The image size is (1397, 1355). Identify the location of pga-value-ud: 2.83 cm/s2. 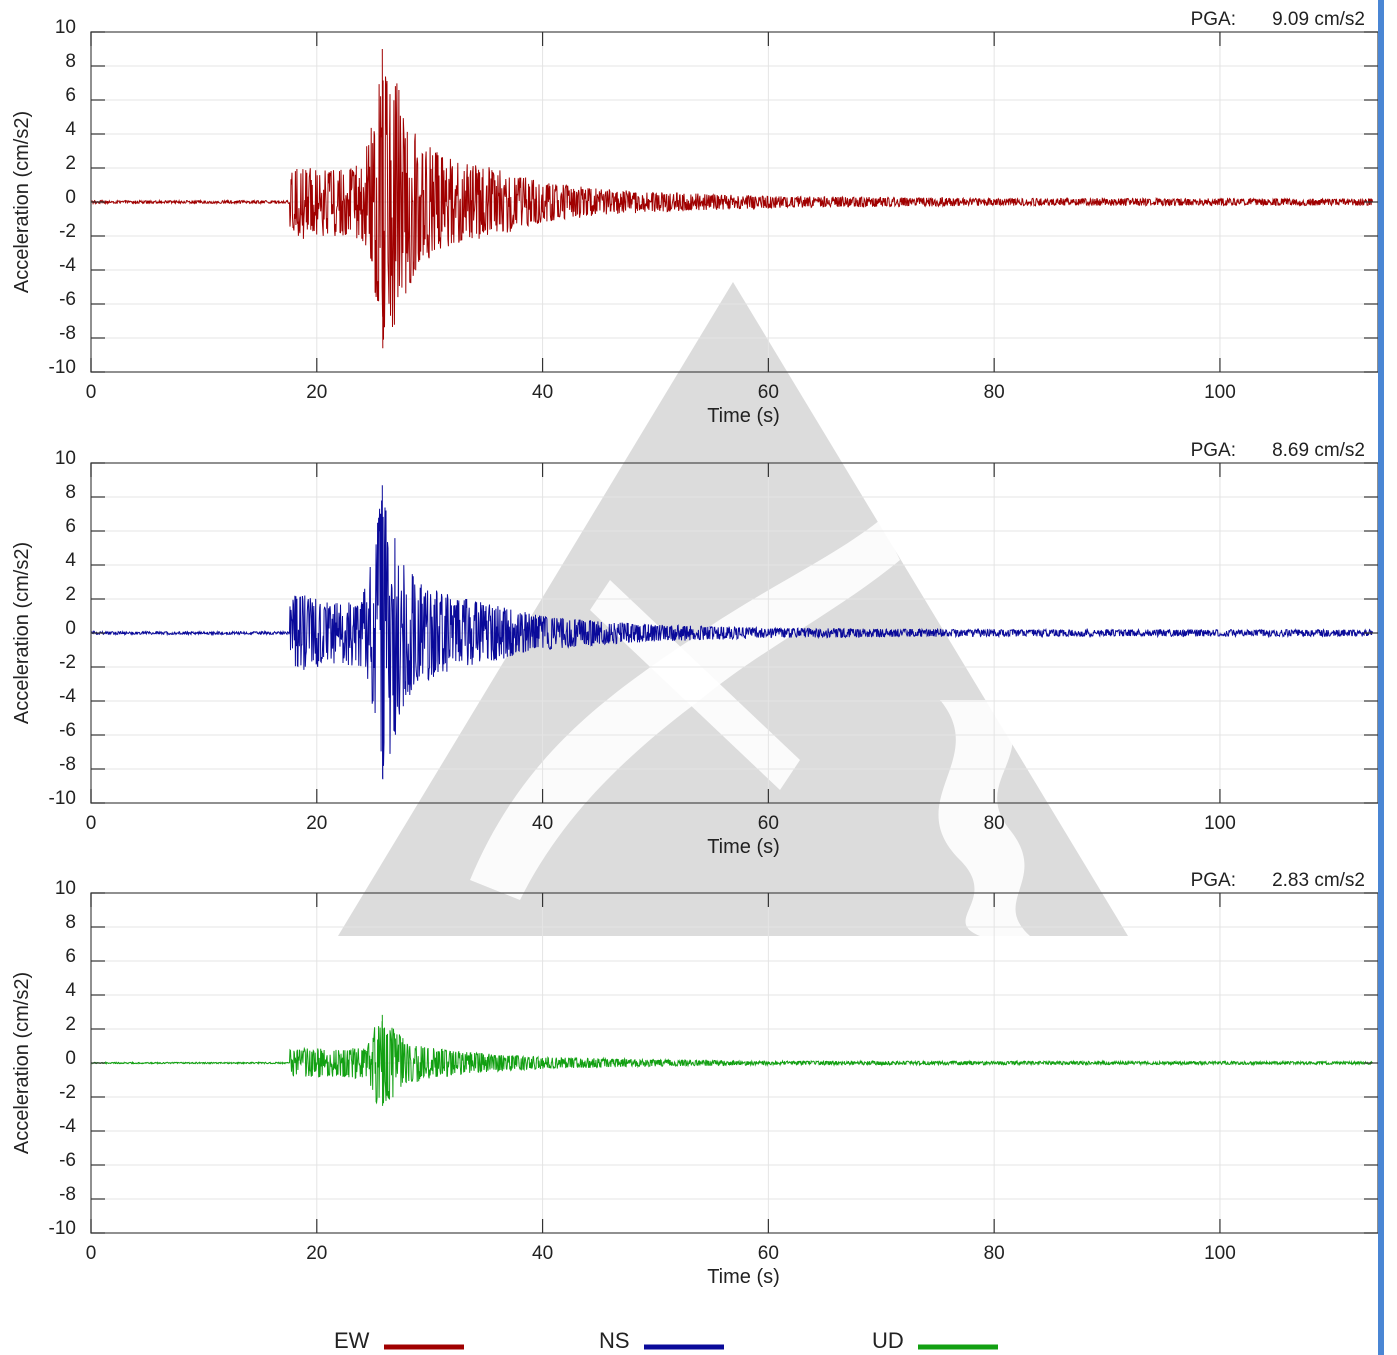
(1318, 880).